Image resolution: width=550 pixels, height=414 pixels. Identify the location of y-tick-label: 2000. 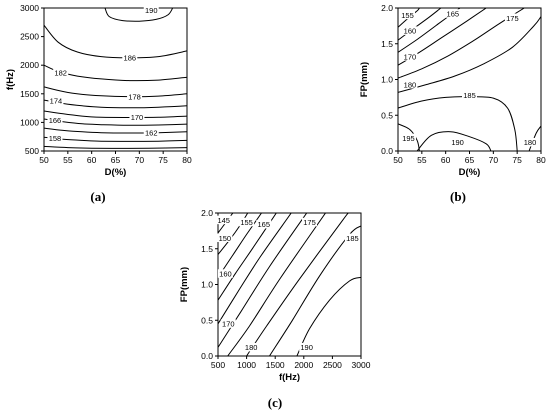
(29, 65).